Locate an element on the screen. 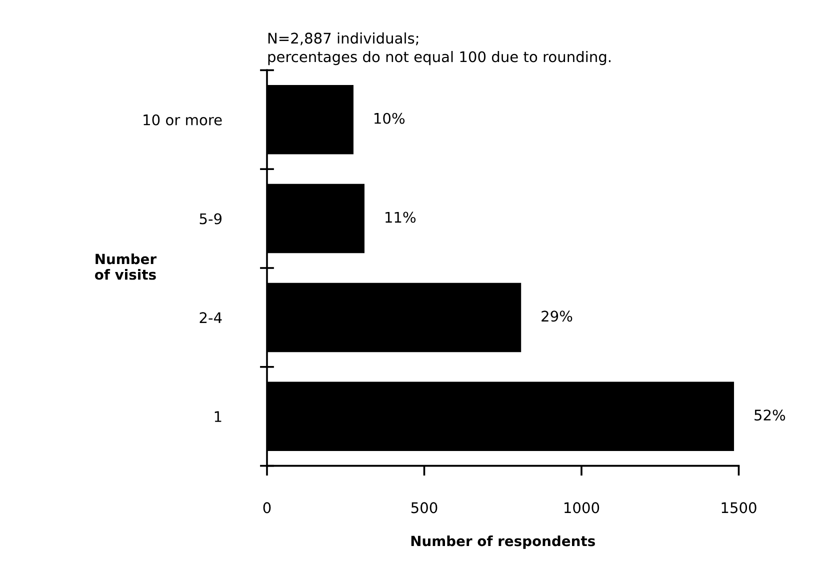 Image resolution: width=819 pixels, height=566 pixels. annotation: 11% is located at coordinates (401, 217).